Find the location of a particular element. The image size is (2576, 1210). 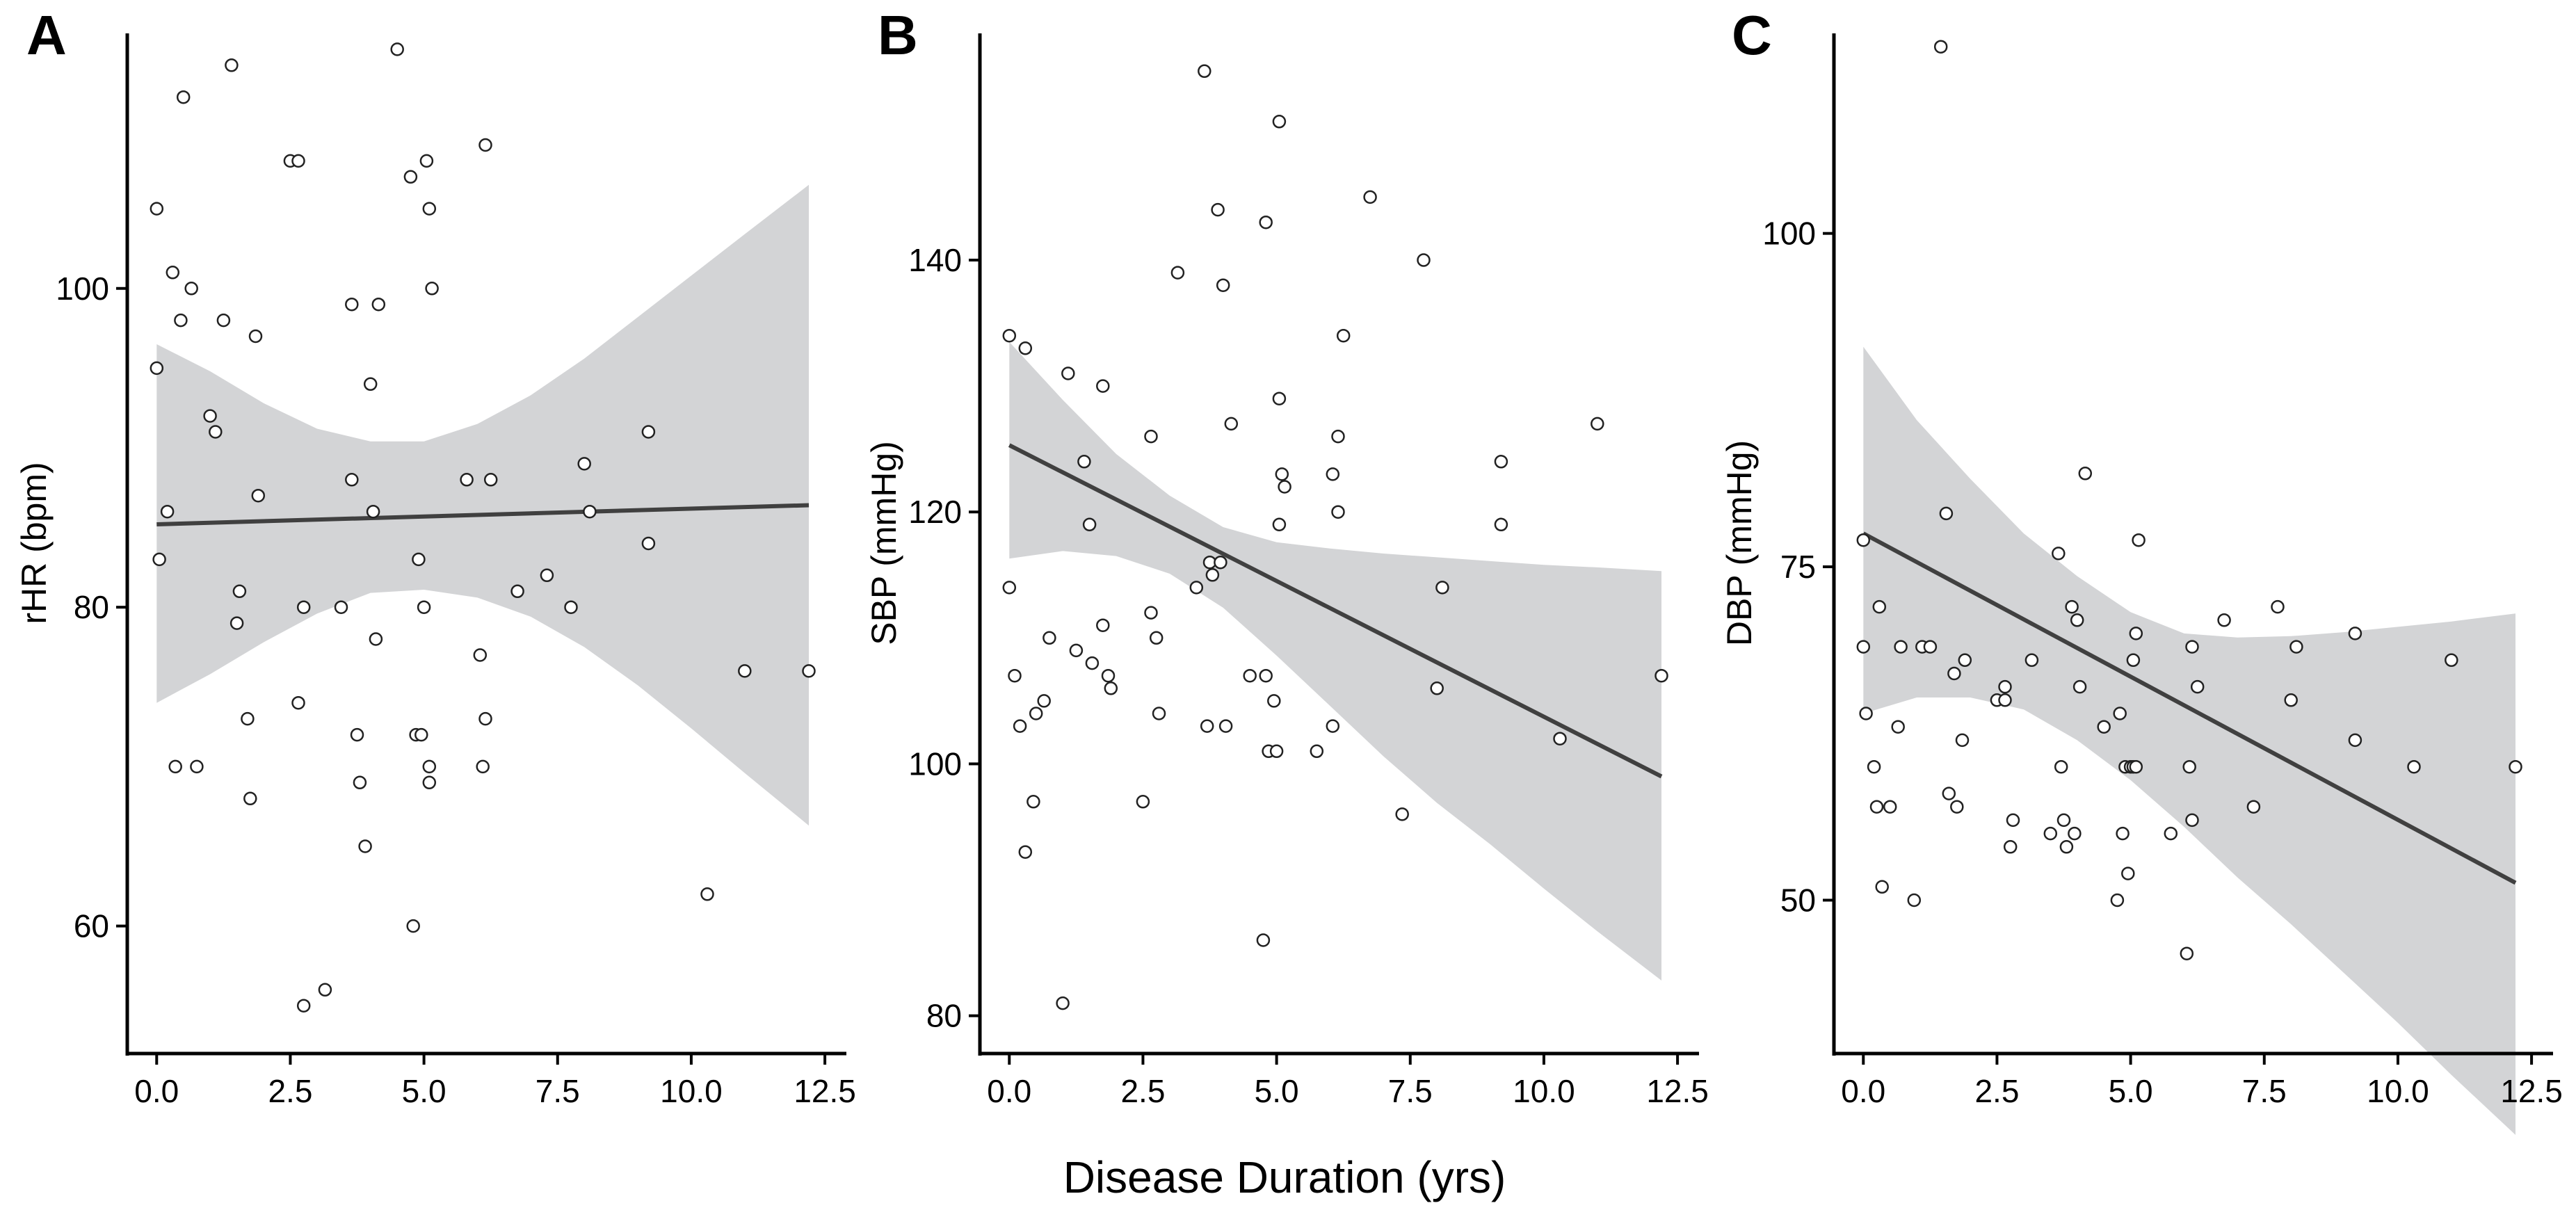

y-tick-label: 120 is located at coordinates (935, 512).